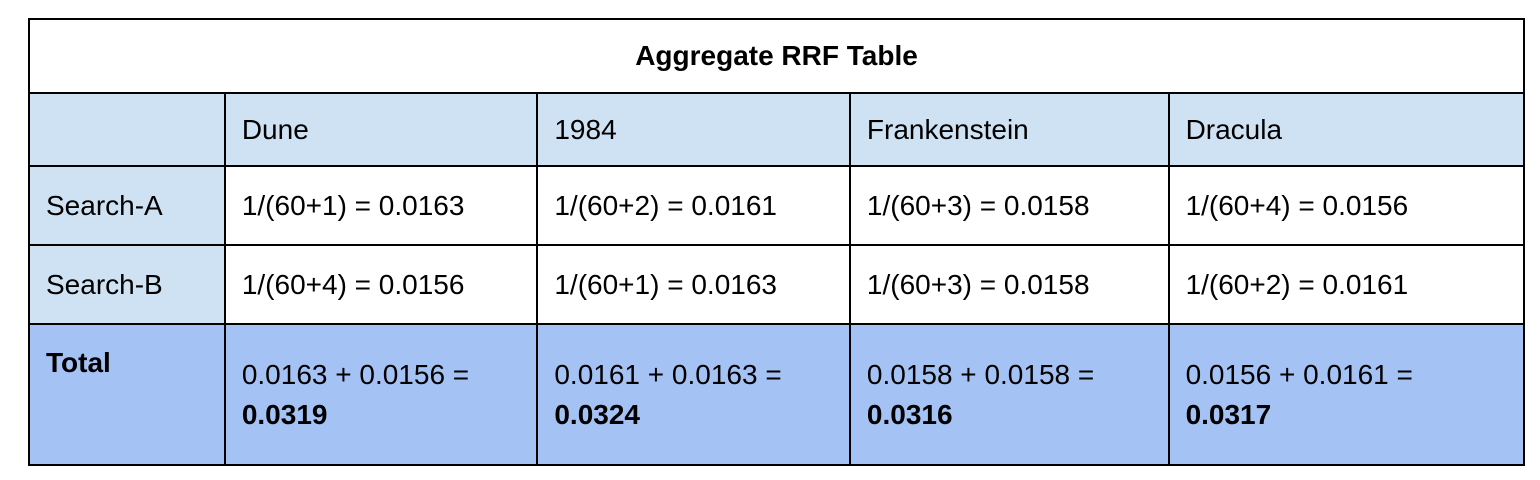  I want to click on column-header: 1984, so click(693, 129).